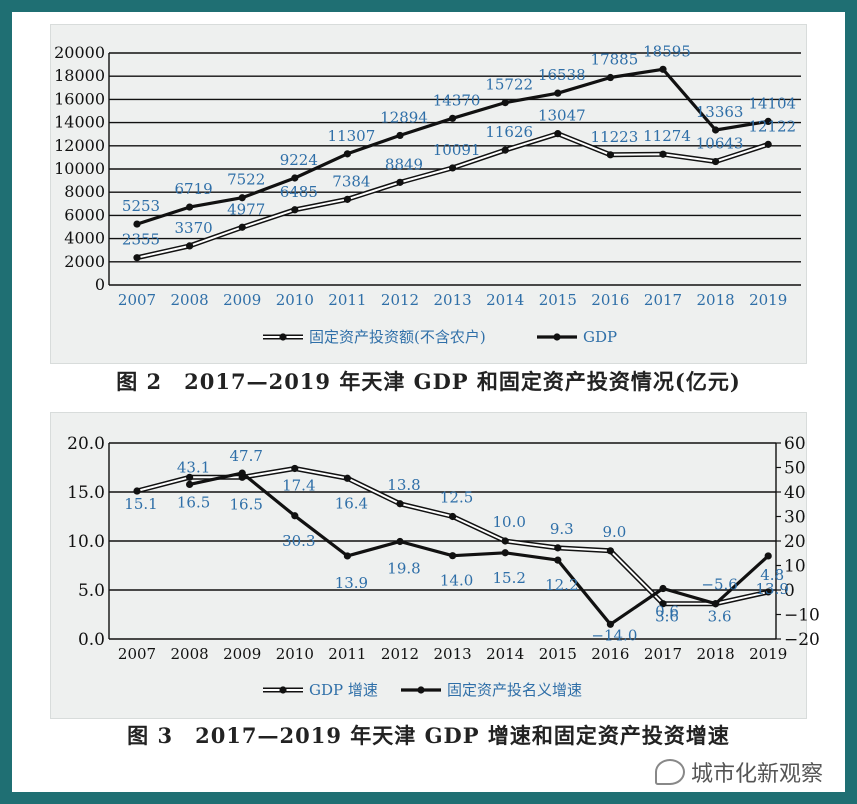  I want to click on gdp-data-label: 12894, so click(404, 117).